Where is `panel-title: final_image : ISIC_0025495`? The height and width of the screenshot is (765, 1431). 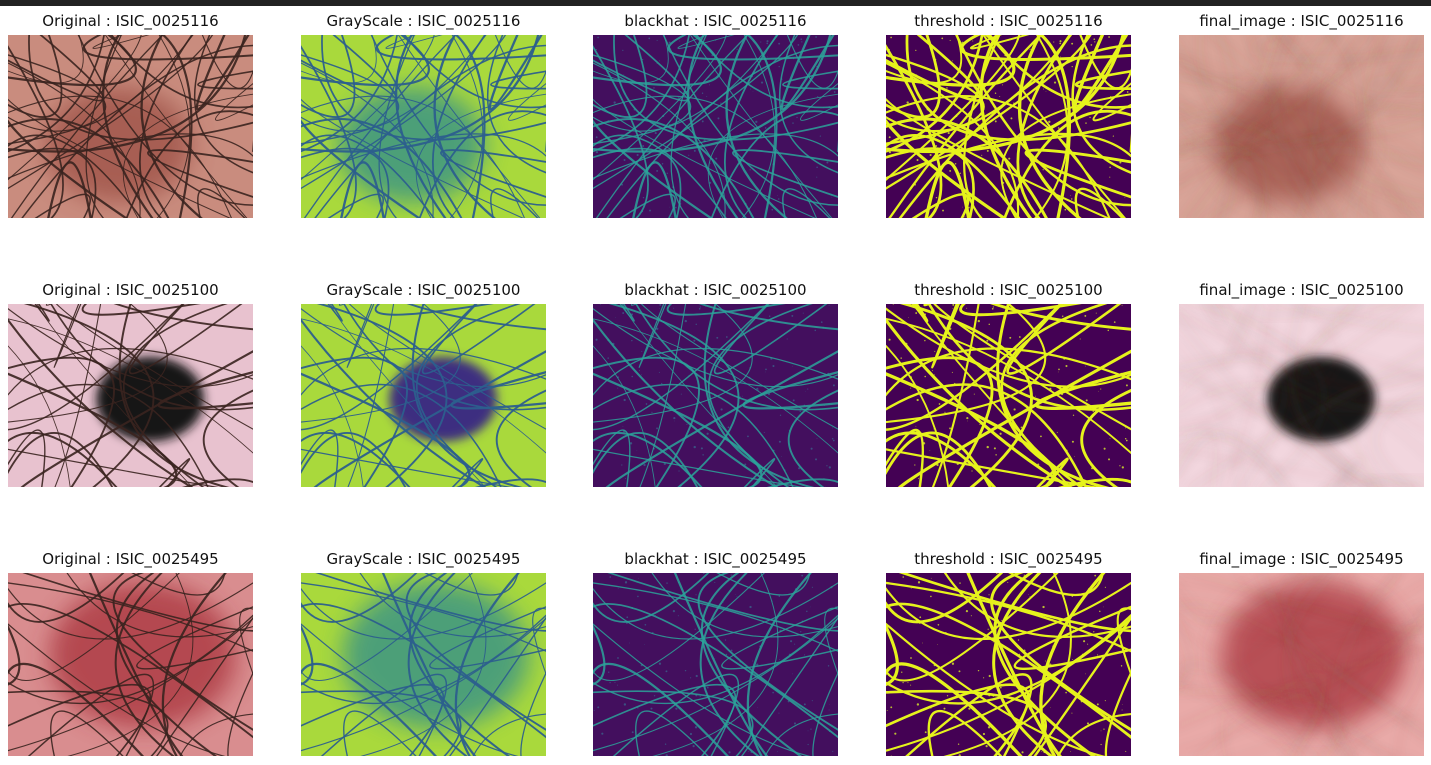
panel-title: final_image : ISIC_0025495 is located at coordinates (1301, 559).